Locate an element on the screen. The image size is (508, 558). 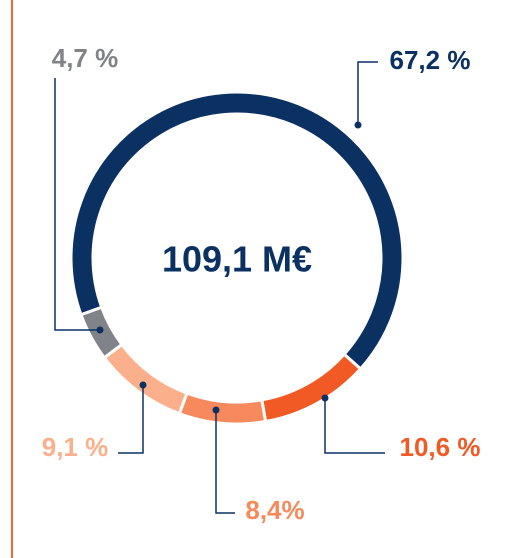
value-label: 67,2 % is located at coordinates (430, 60).